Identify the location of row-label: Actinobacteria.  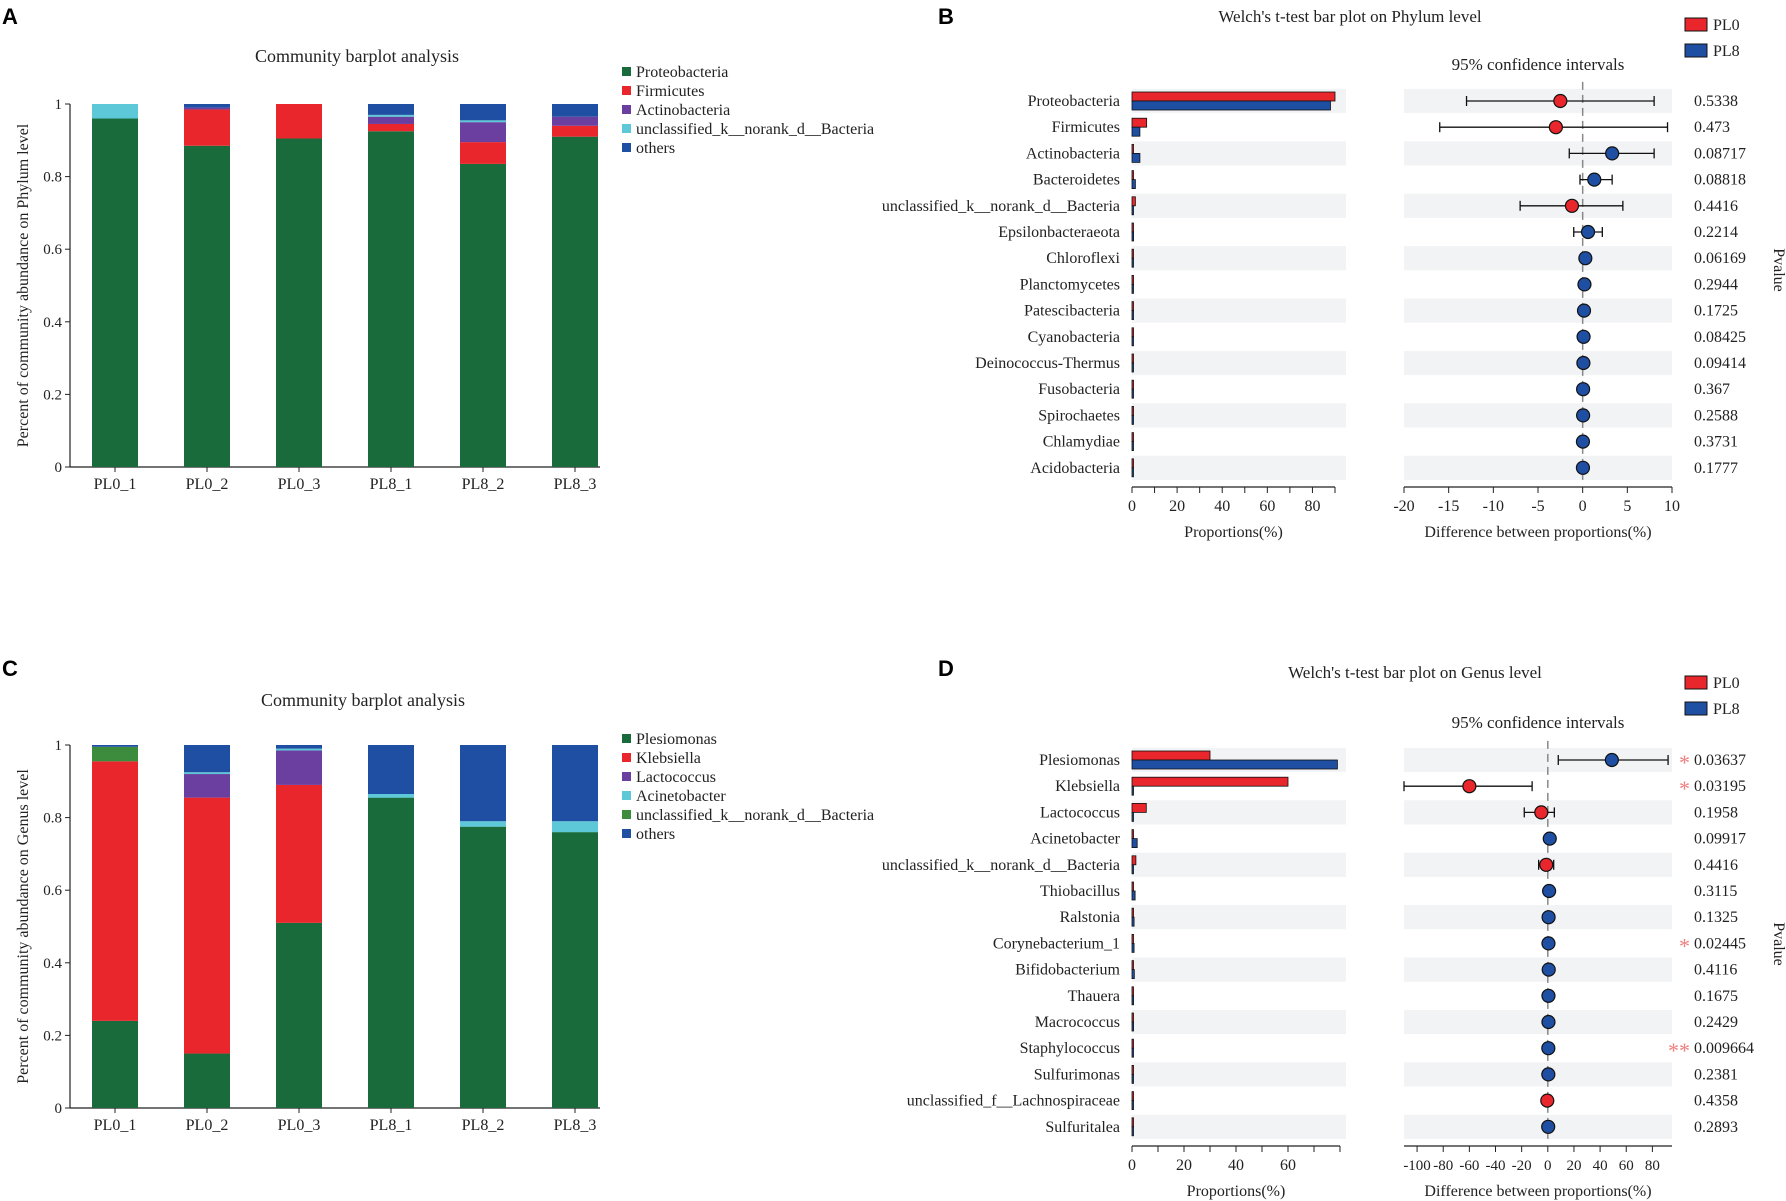
(1073, 153).